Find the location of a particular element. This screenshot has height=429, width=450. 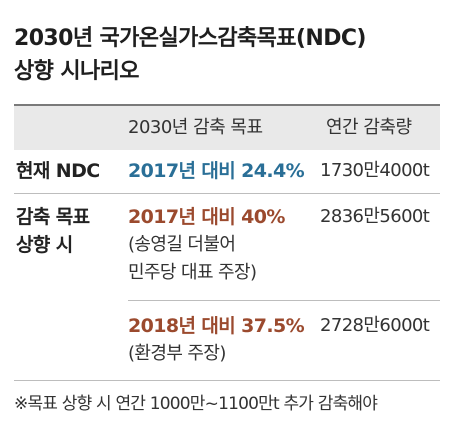

row-divider is located at coordinates (227, 193).